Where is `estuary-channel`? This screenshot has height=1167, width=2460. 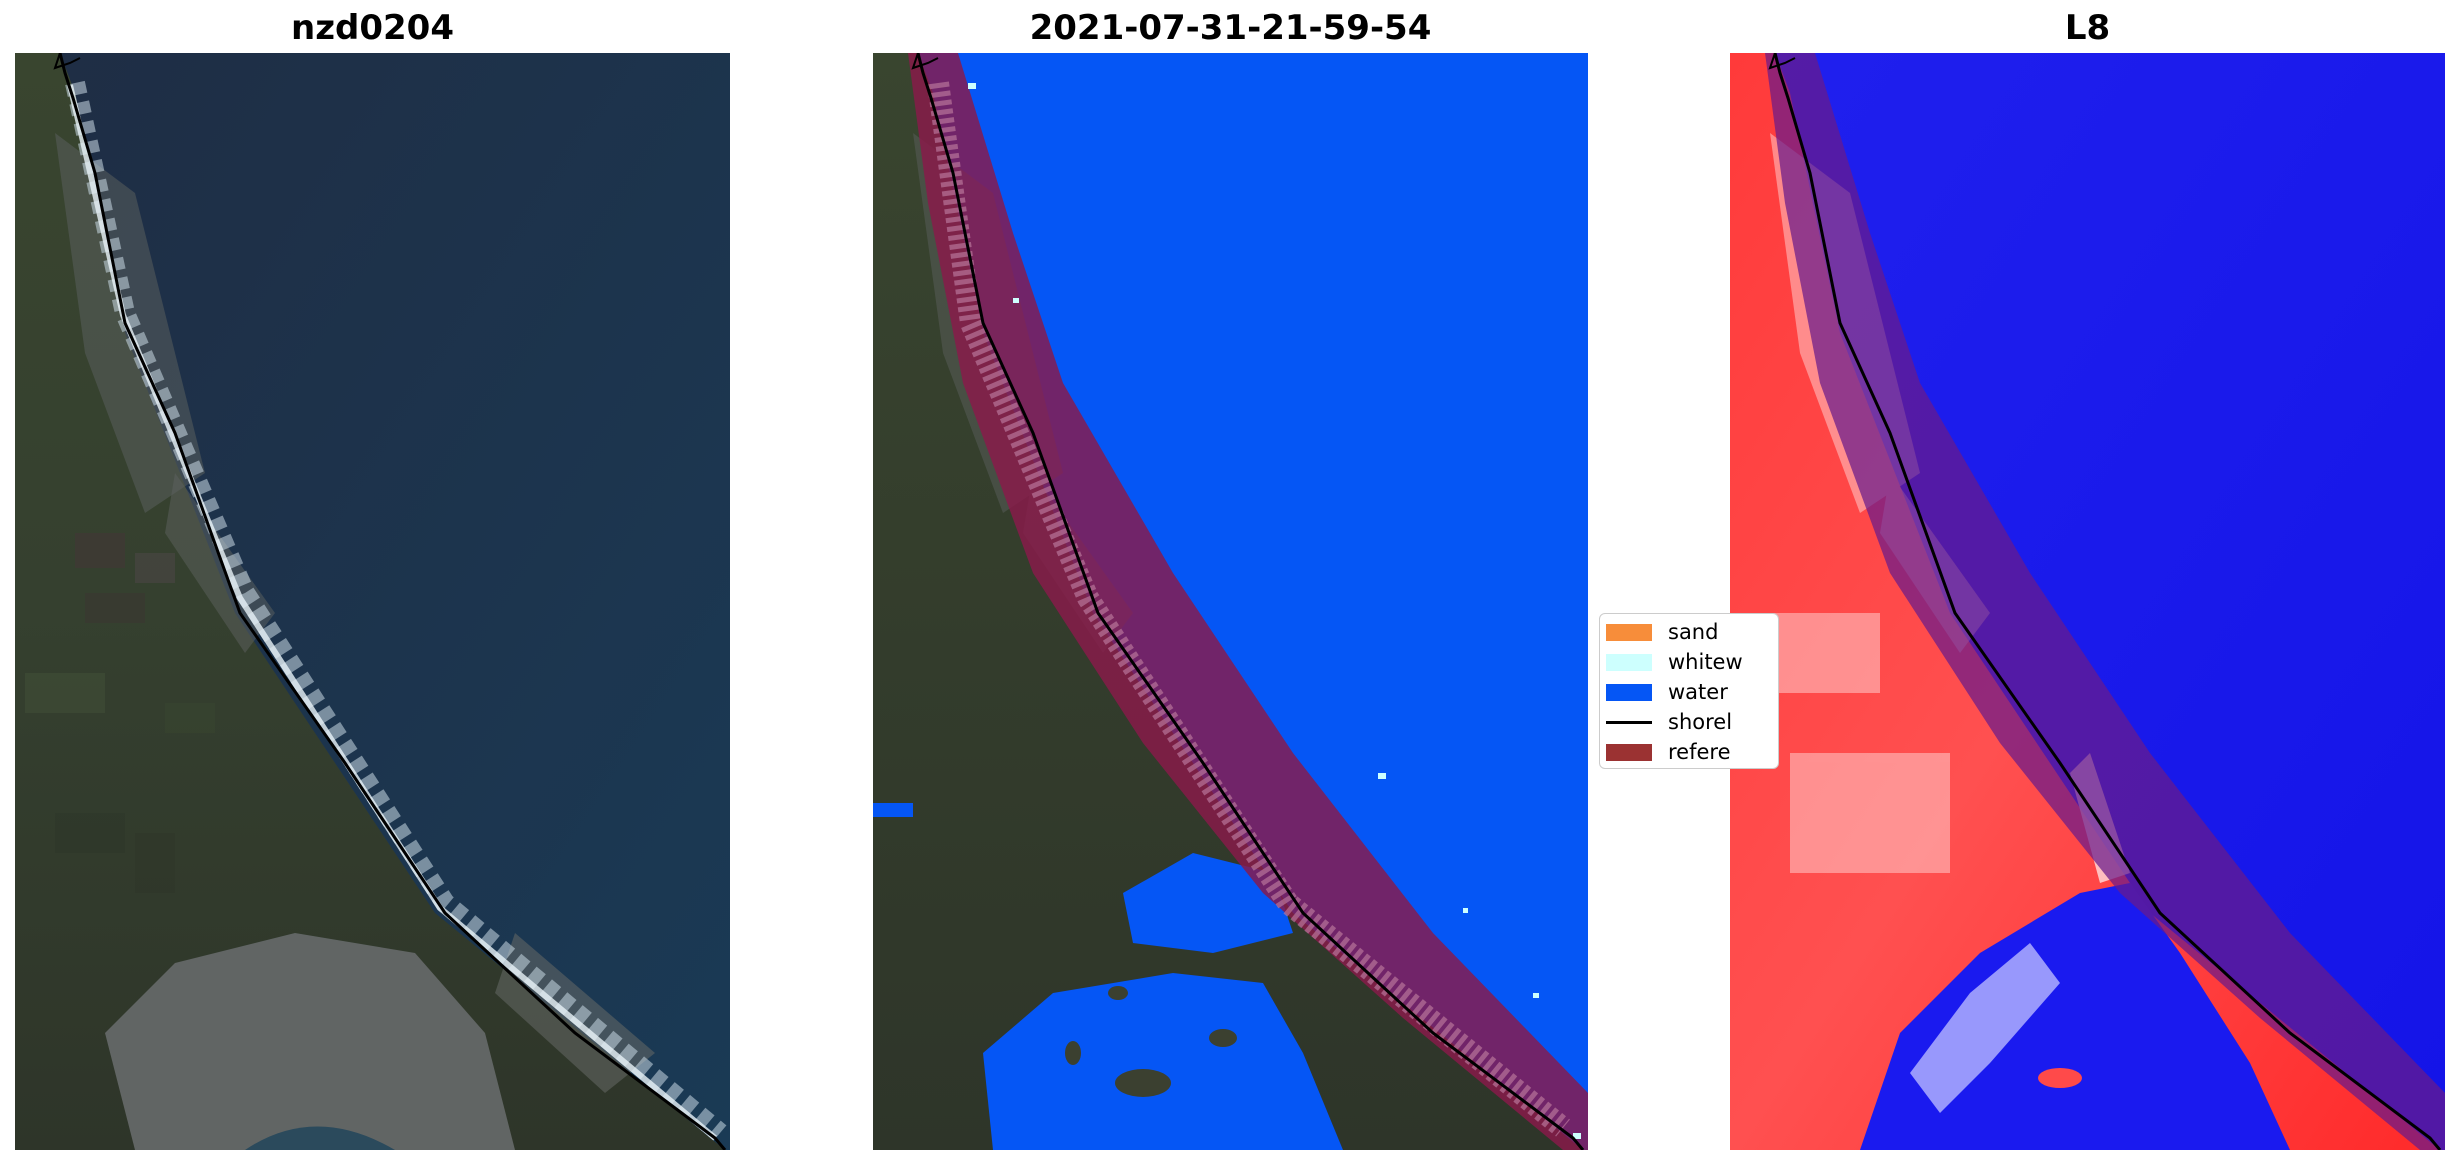 estuary-channel is located at coordinates (320, 1138).